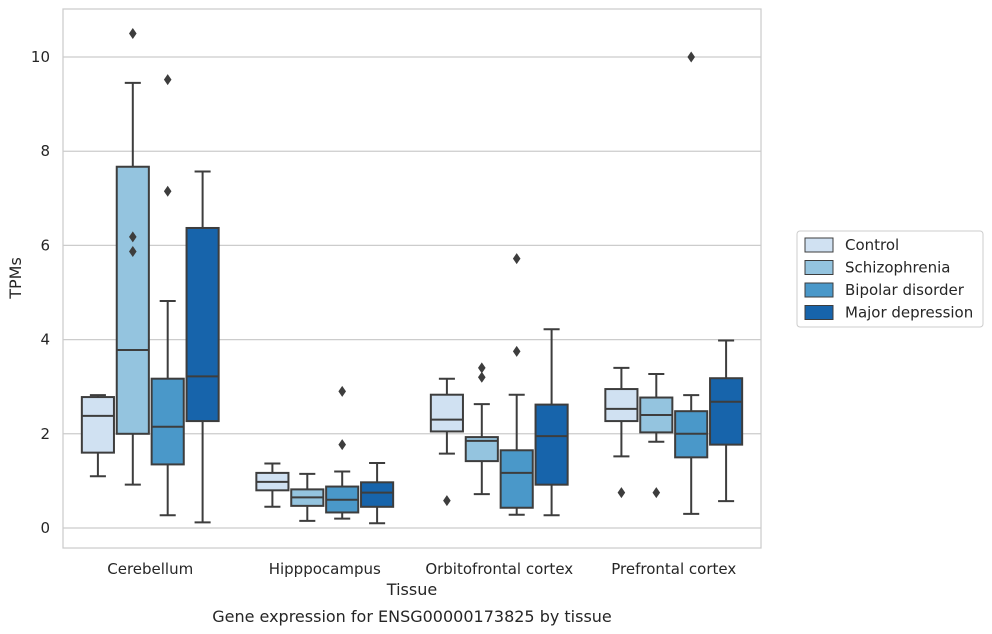 The height and width of the screenshot is (634, 992). What do you see at coordinates (909, 313) in the screenshot?
I see `legend-label: Major depression` at bounding box center [909, 313].